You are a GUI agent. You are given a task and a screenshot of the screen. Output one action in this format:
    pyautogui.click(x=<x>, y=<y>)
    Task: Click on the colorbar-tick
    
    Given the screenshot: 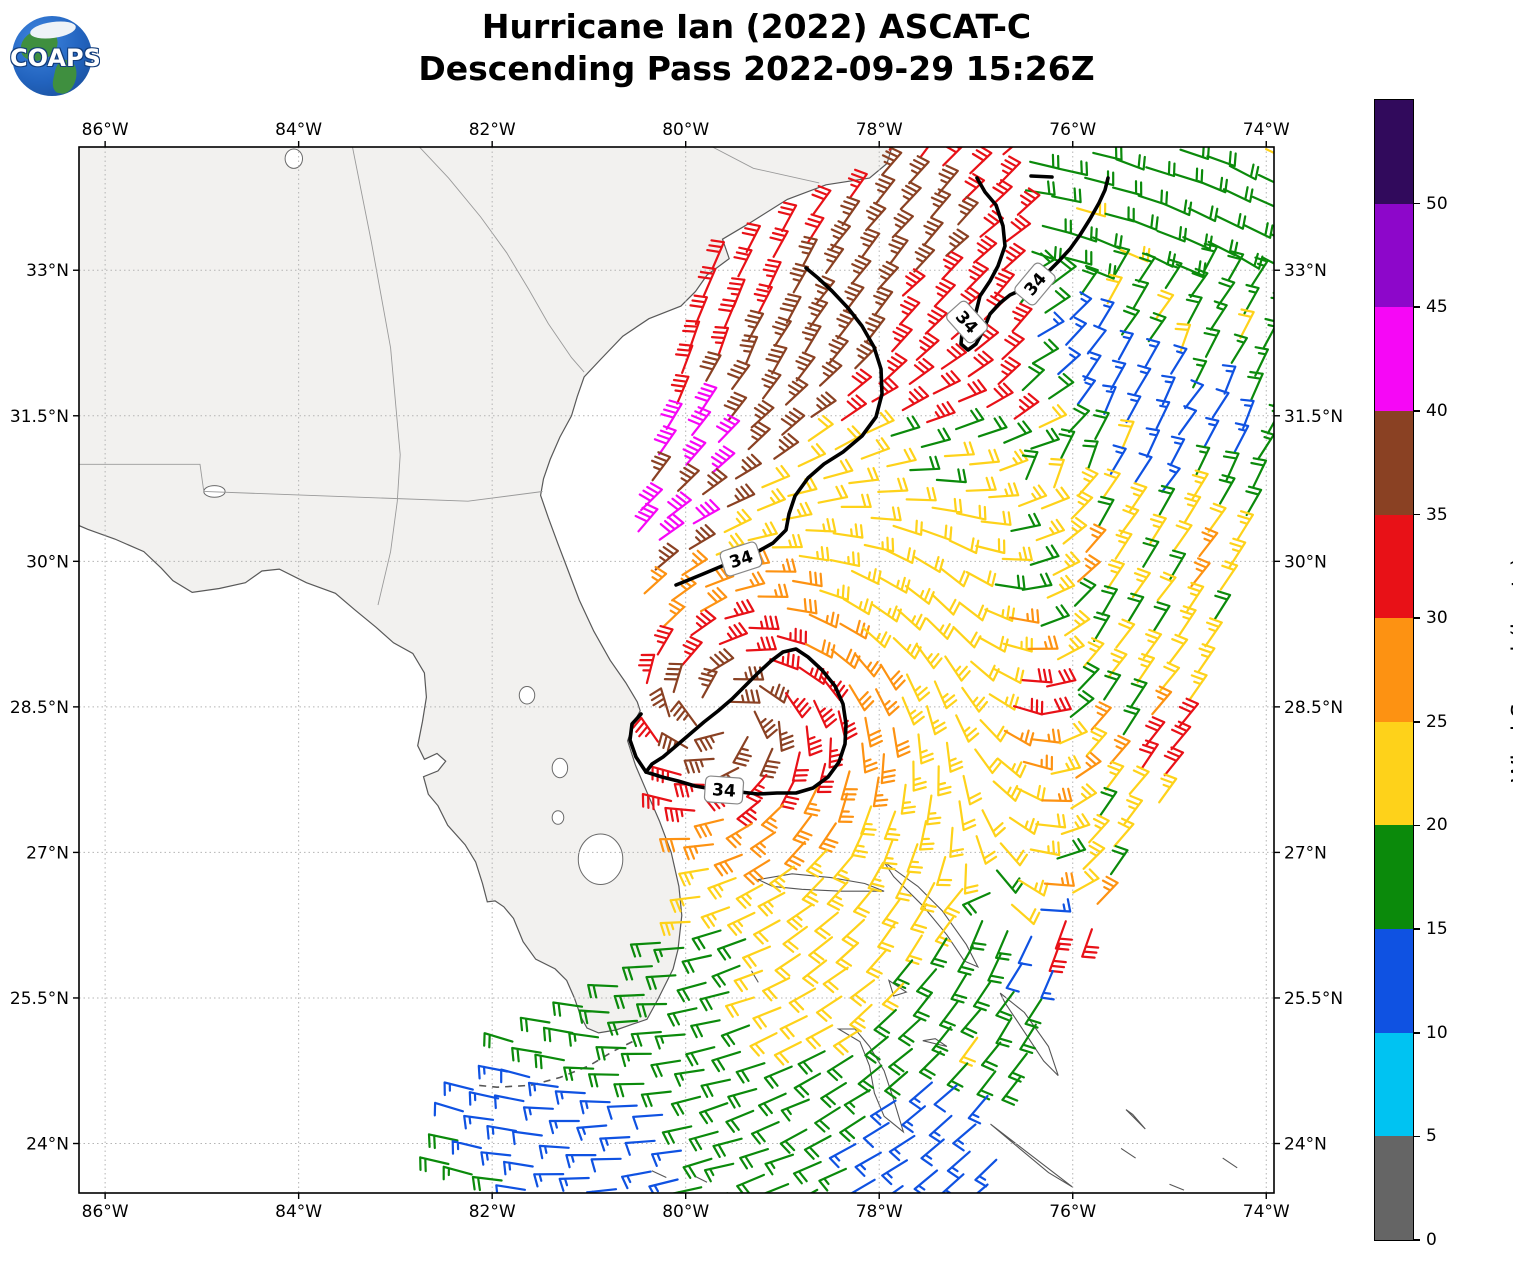 What is the action you would take?
    pyautogui.click(x=1416, y=307)
    